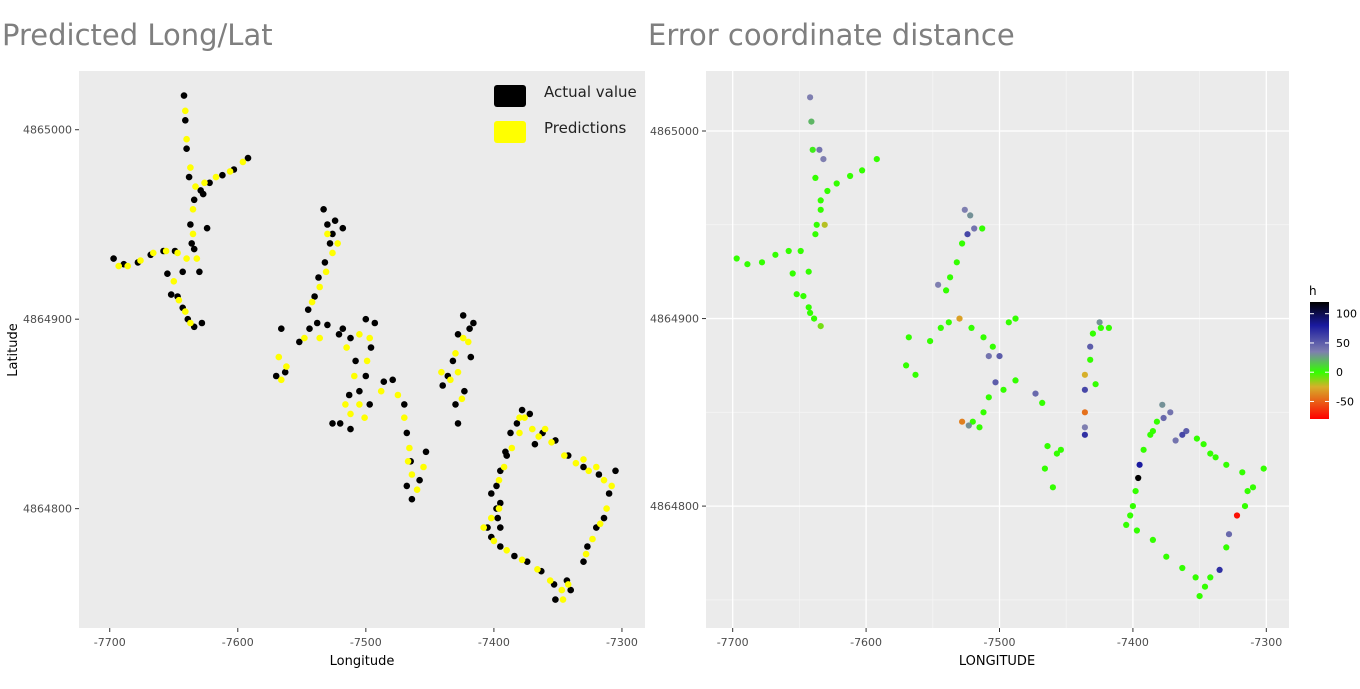  I want to click on legend-predictions-swatch, so click(510, 132).